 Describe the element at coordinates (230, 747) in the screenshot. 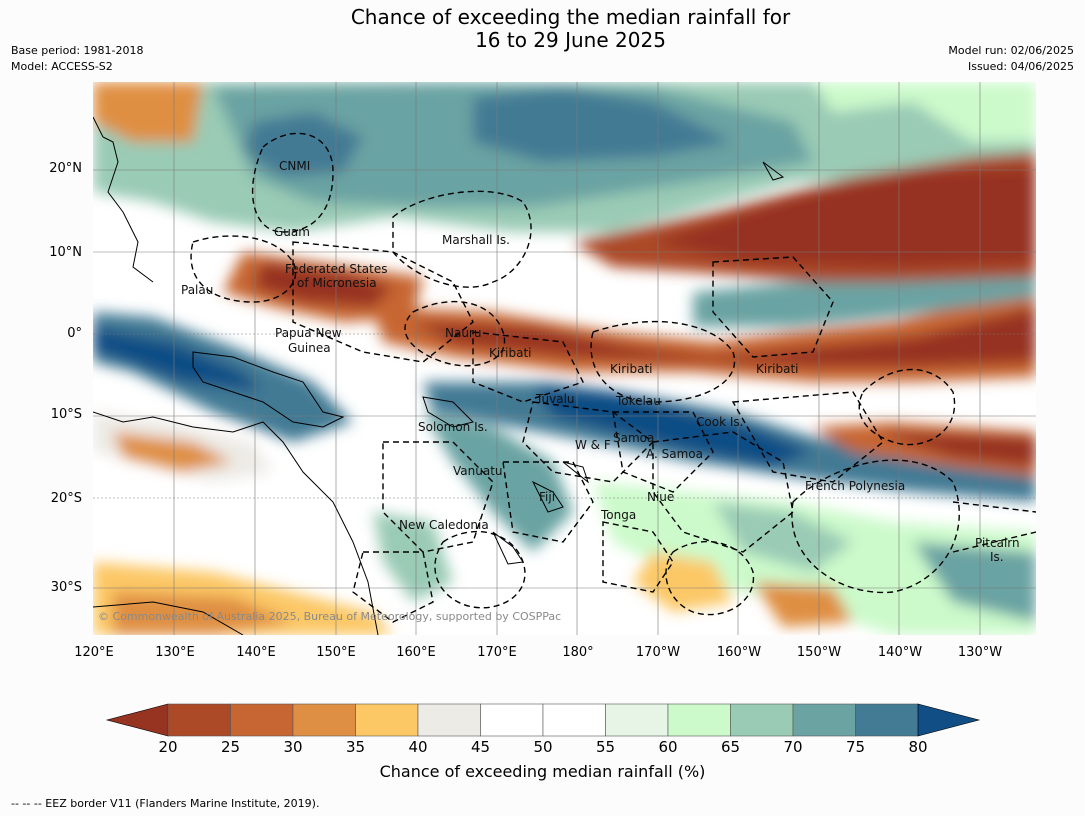

I see `colorbar-tick-label: 25` at that location.